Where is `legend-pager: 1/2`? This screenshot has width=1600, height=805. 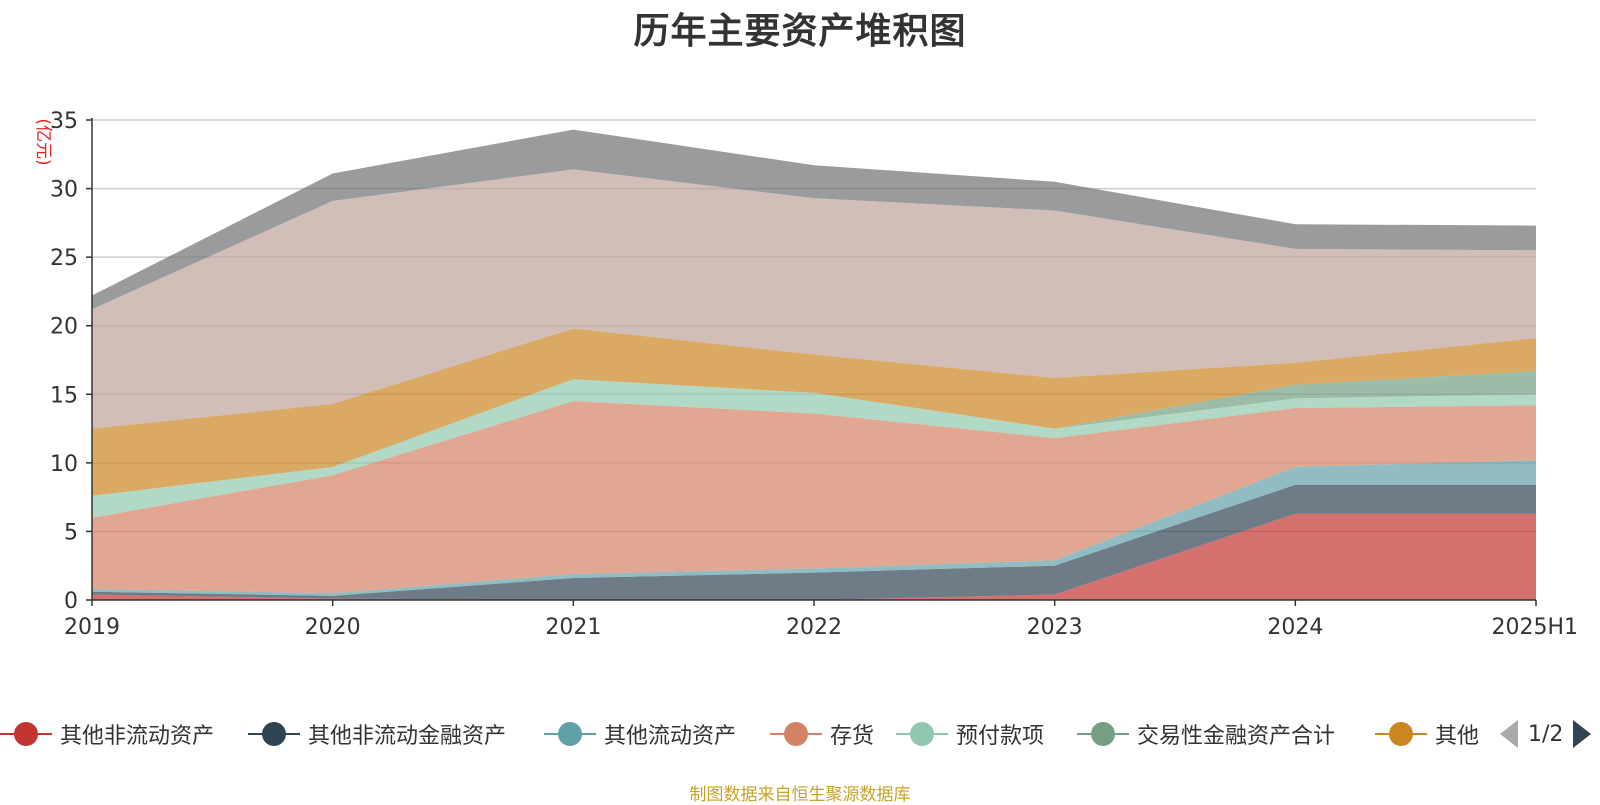 legend-pager: 1/2 is located at coordinates (1546, 734).